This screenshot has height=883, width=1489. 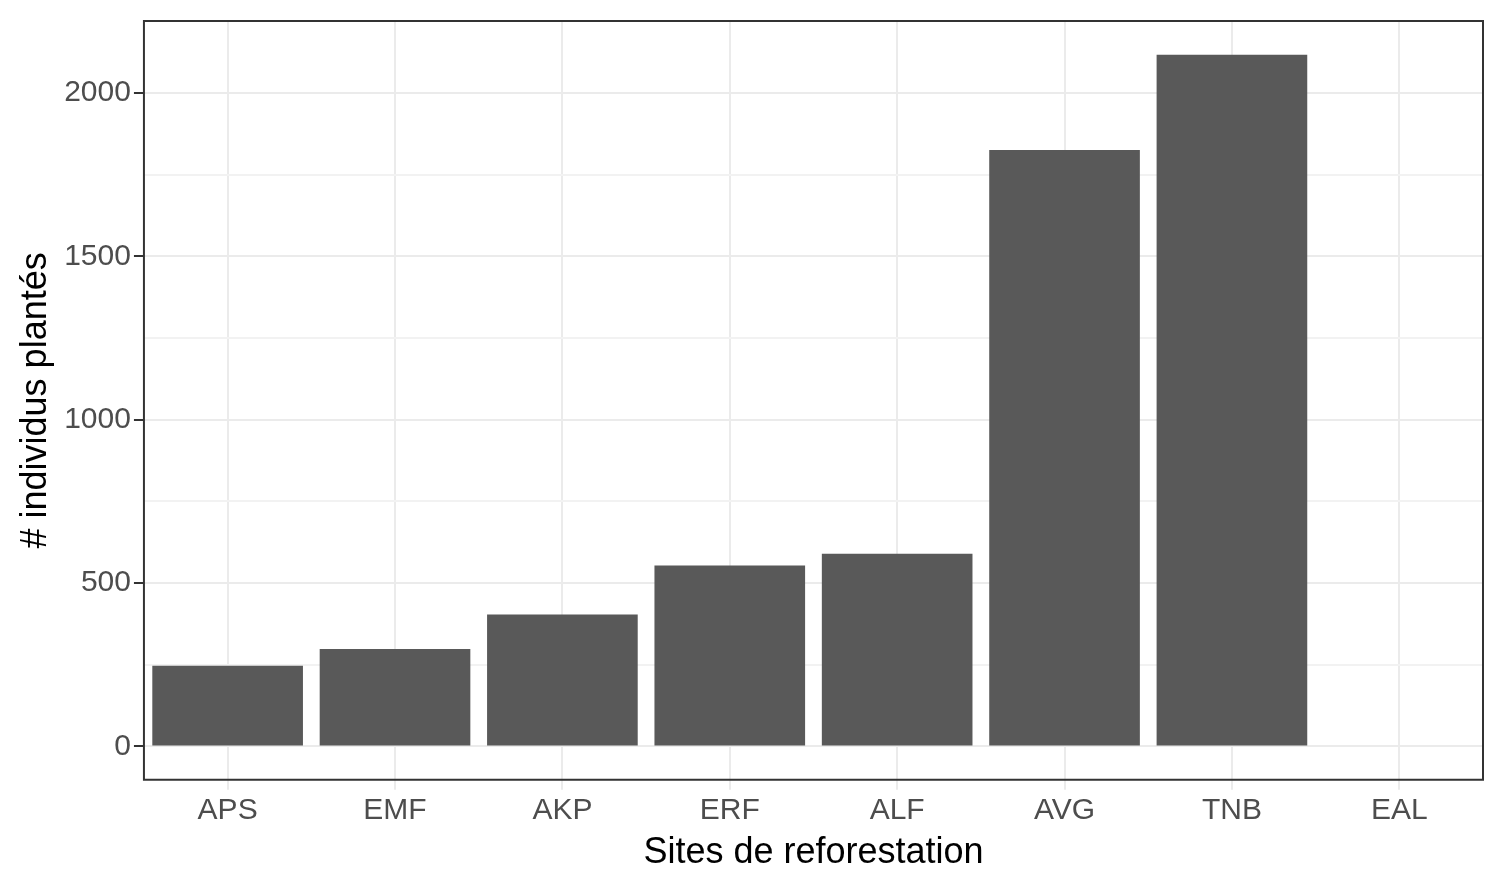 I want to click on x-tick-label: TNB, so click(x=1231, y=809).